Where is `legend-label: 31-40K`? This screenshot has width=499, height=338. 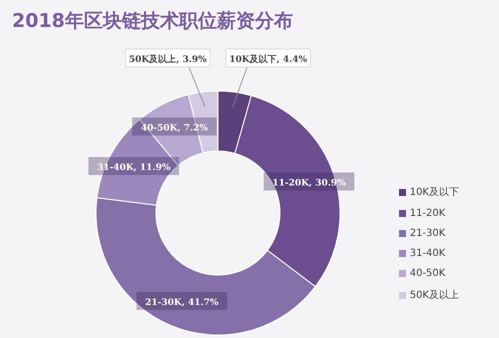 legend-label: 31-40K is located at coordinates (428, 253).